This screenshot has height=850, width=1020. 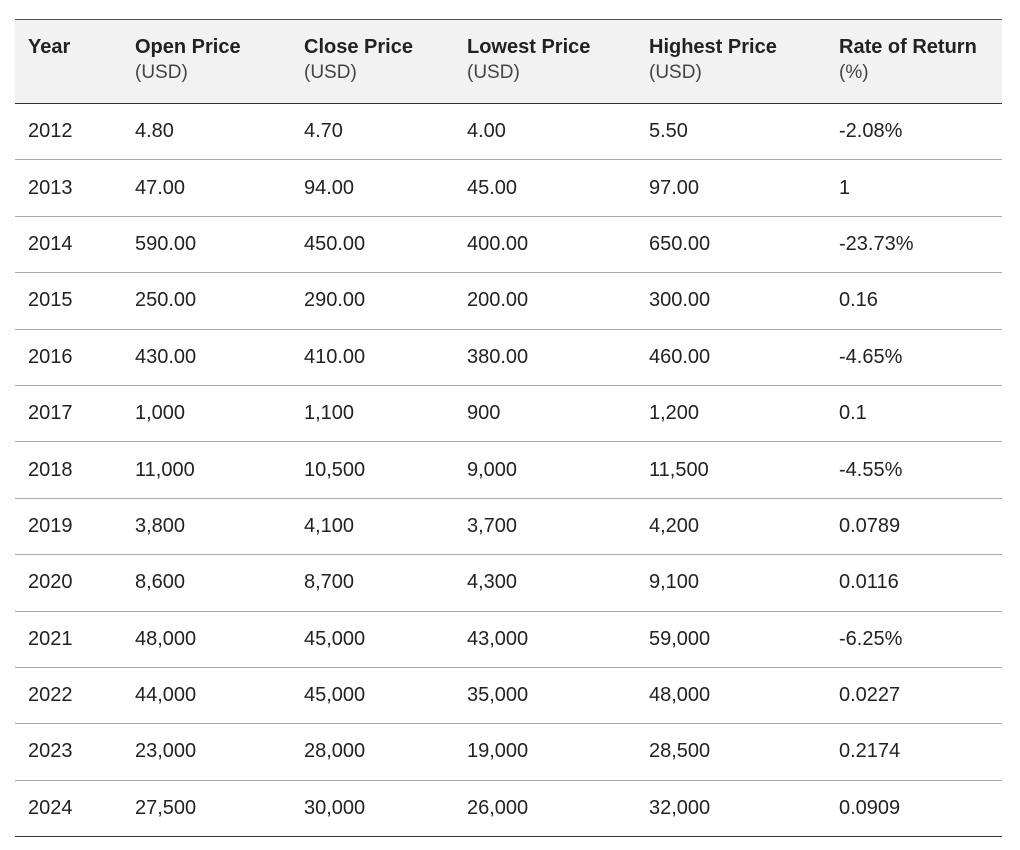 I want to click on table-cell: 450.00, so click(x=372, y=245).